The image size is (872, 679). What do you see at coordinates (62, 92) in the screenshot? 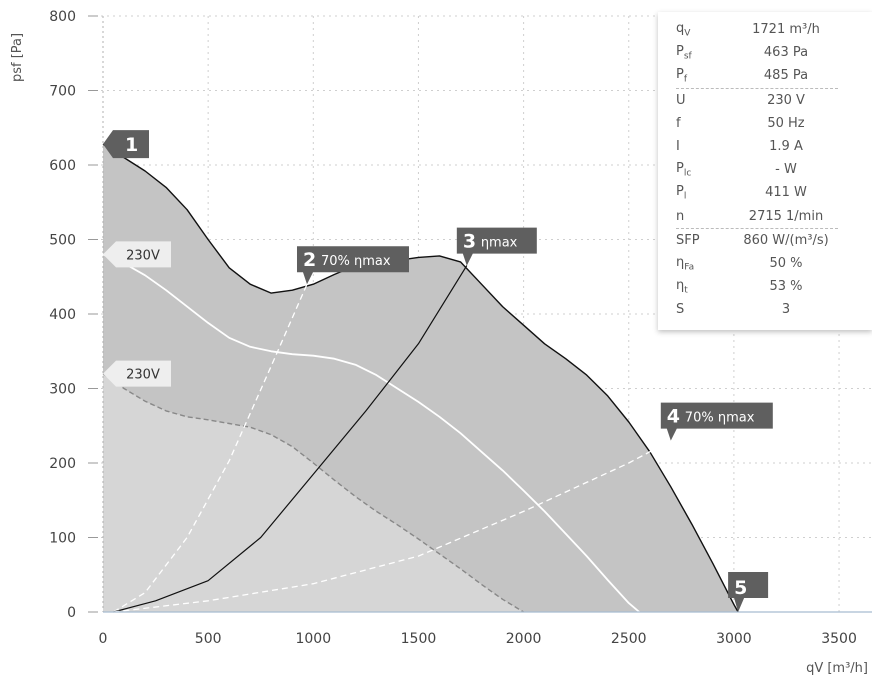
I see `y-tick-label: 700` at bounding box center [62, 92].